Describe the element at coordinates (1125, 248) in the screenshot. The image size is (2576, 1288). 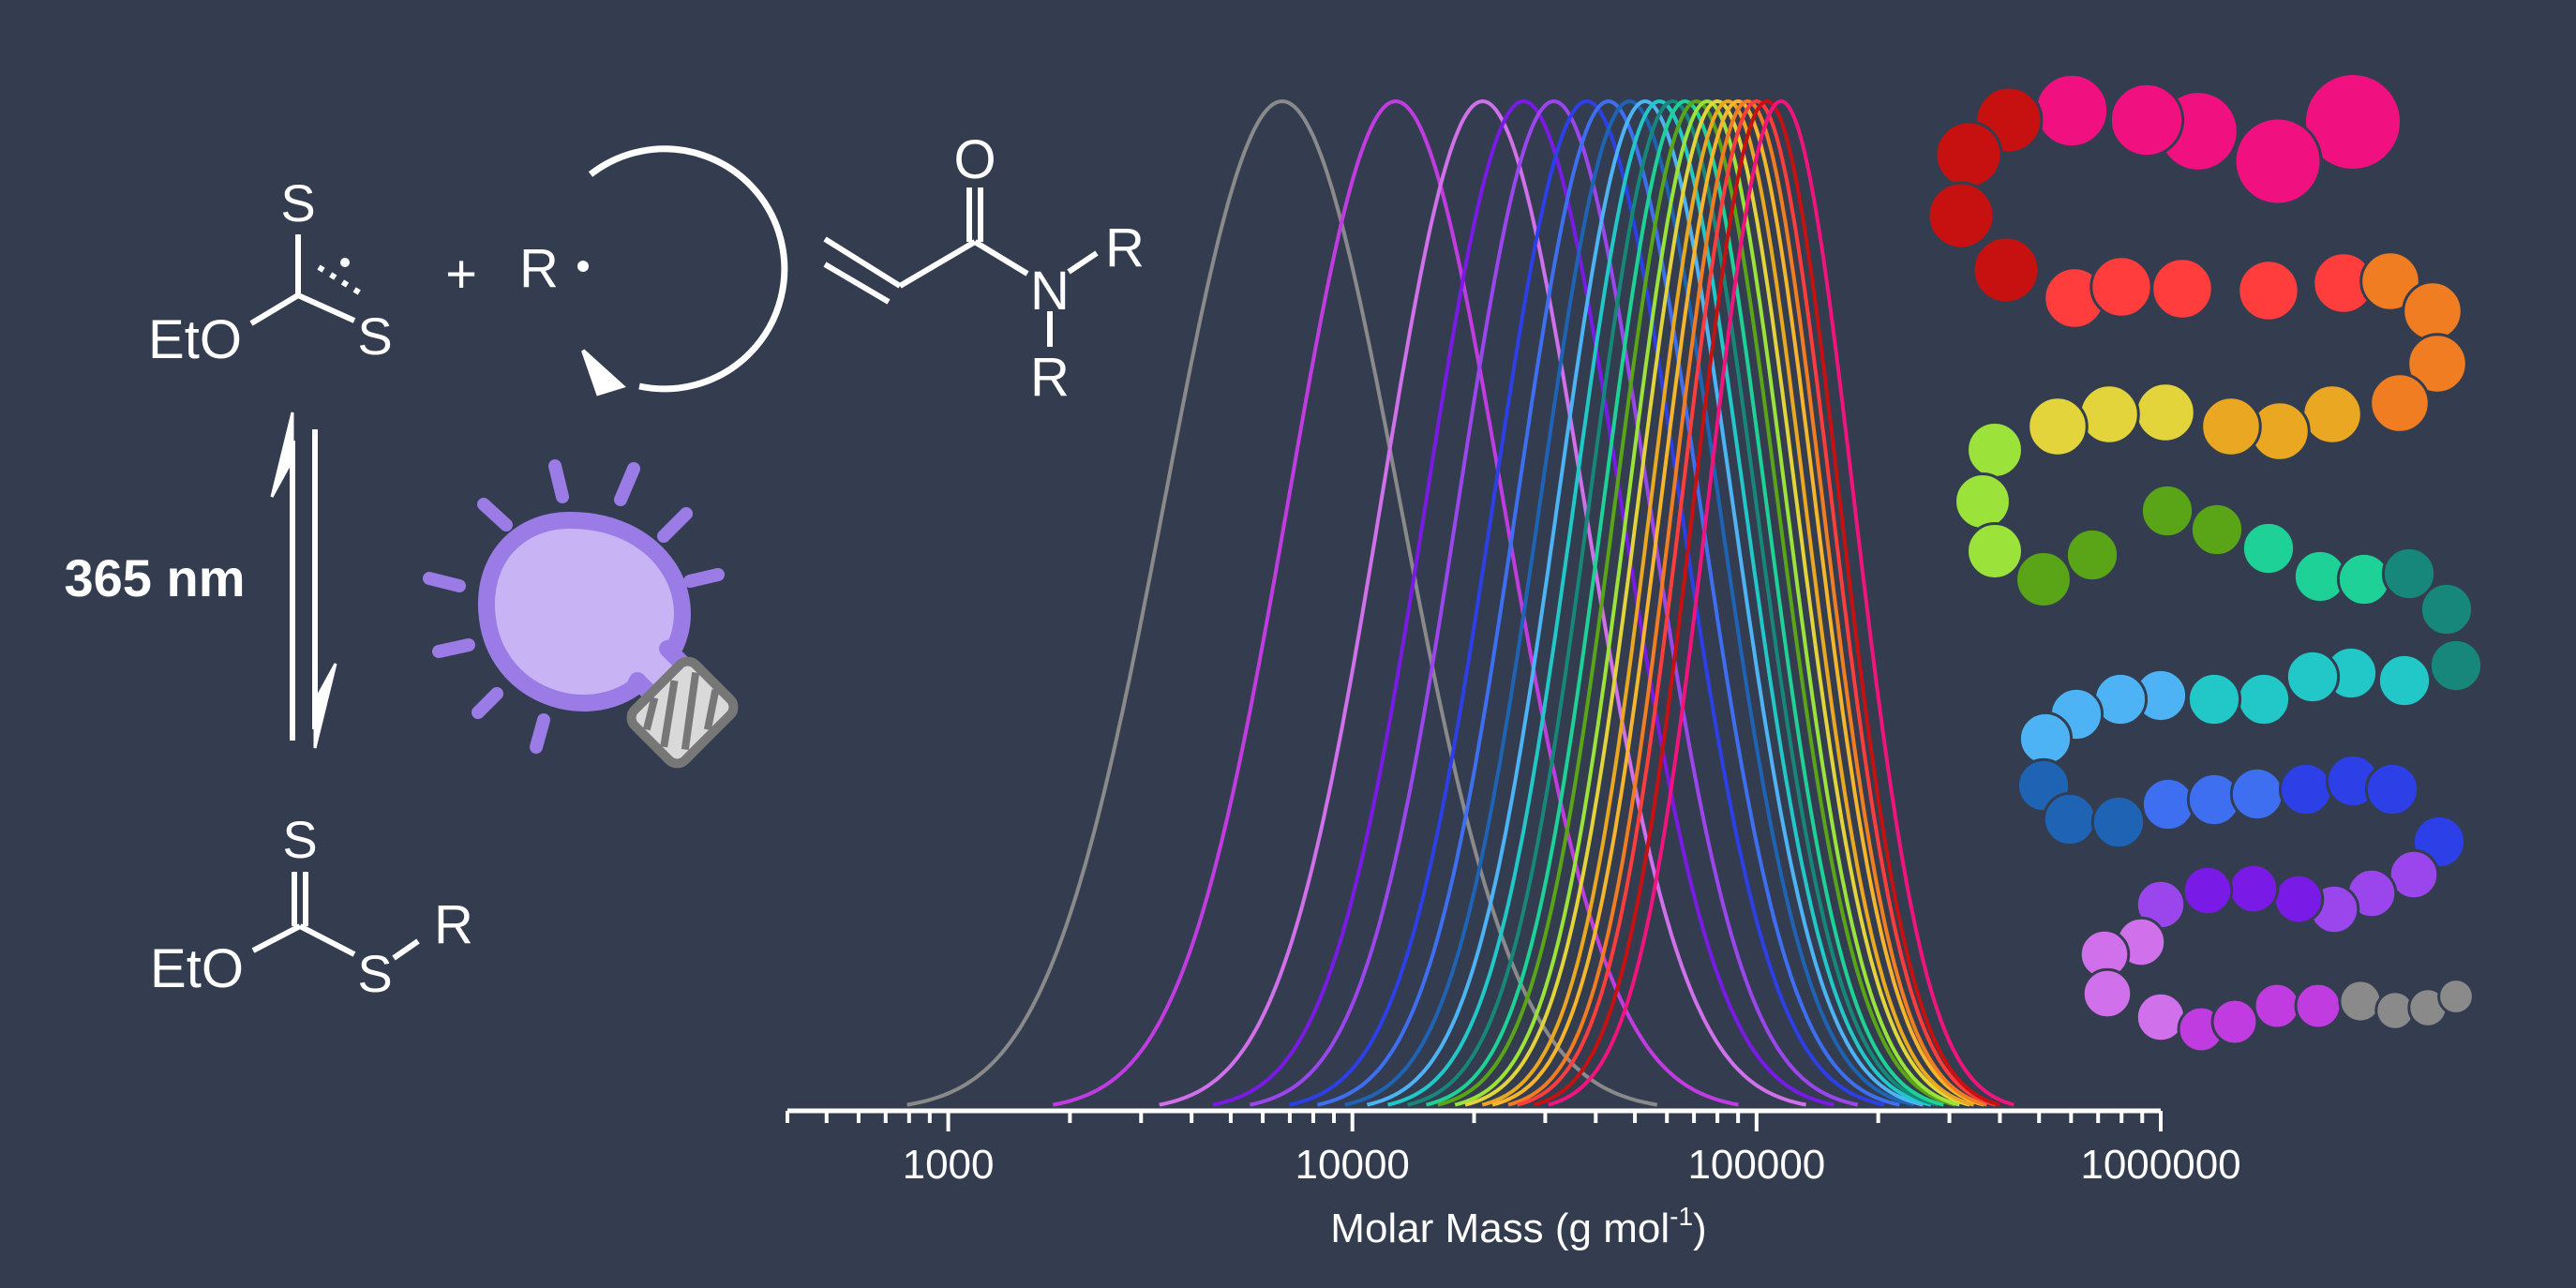
I see `group-r-right: R` at that location.